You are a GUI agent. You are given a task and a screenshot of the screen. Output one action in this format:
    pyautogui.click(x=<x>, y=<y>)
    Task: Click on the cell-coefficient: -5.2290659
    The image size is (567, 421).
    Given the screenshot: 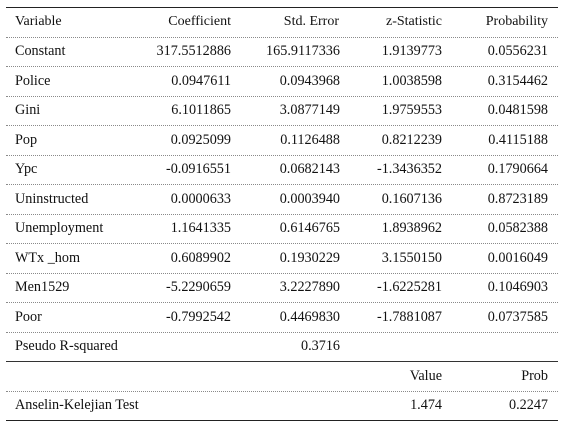 What is the action you would take?
    pyautogui.click(x=198, y=288)
    